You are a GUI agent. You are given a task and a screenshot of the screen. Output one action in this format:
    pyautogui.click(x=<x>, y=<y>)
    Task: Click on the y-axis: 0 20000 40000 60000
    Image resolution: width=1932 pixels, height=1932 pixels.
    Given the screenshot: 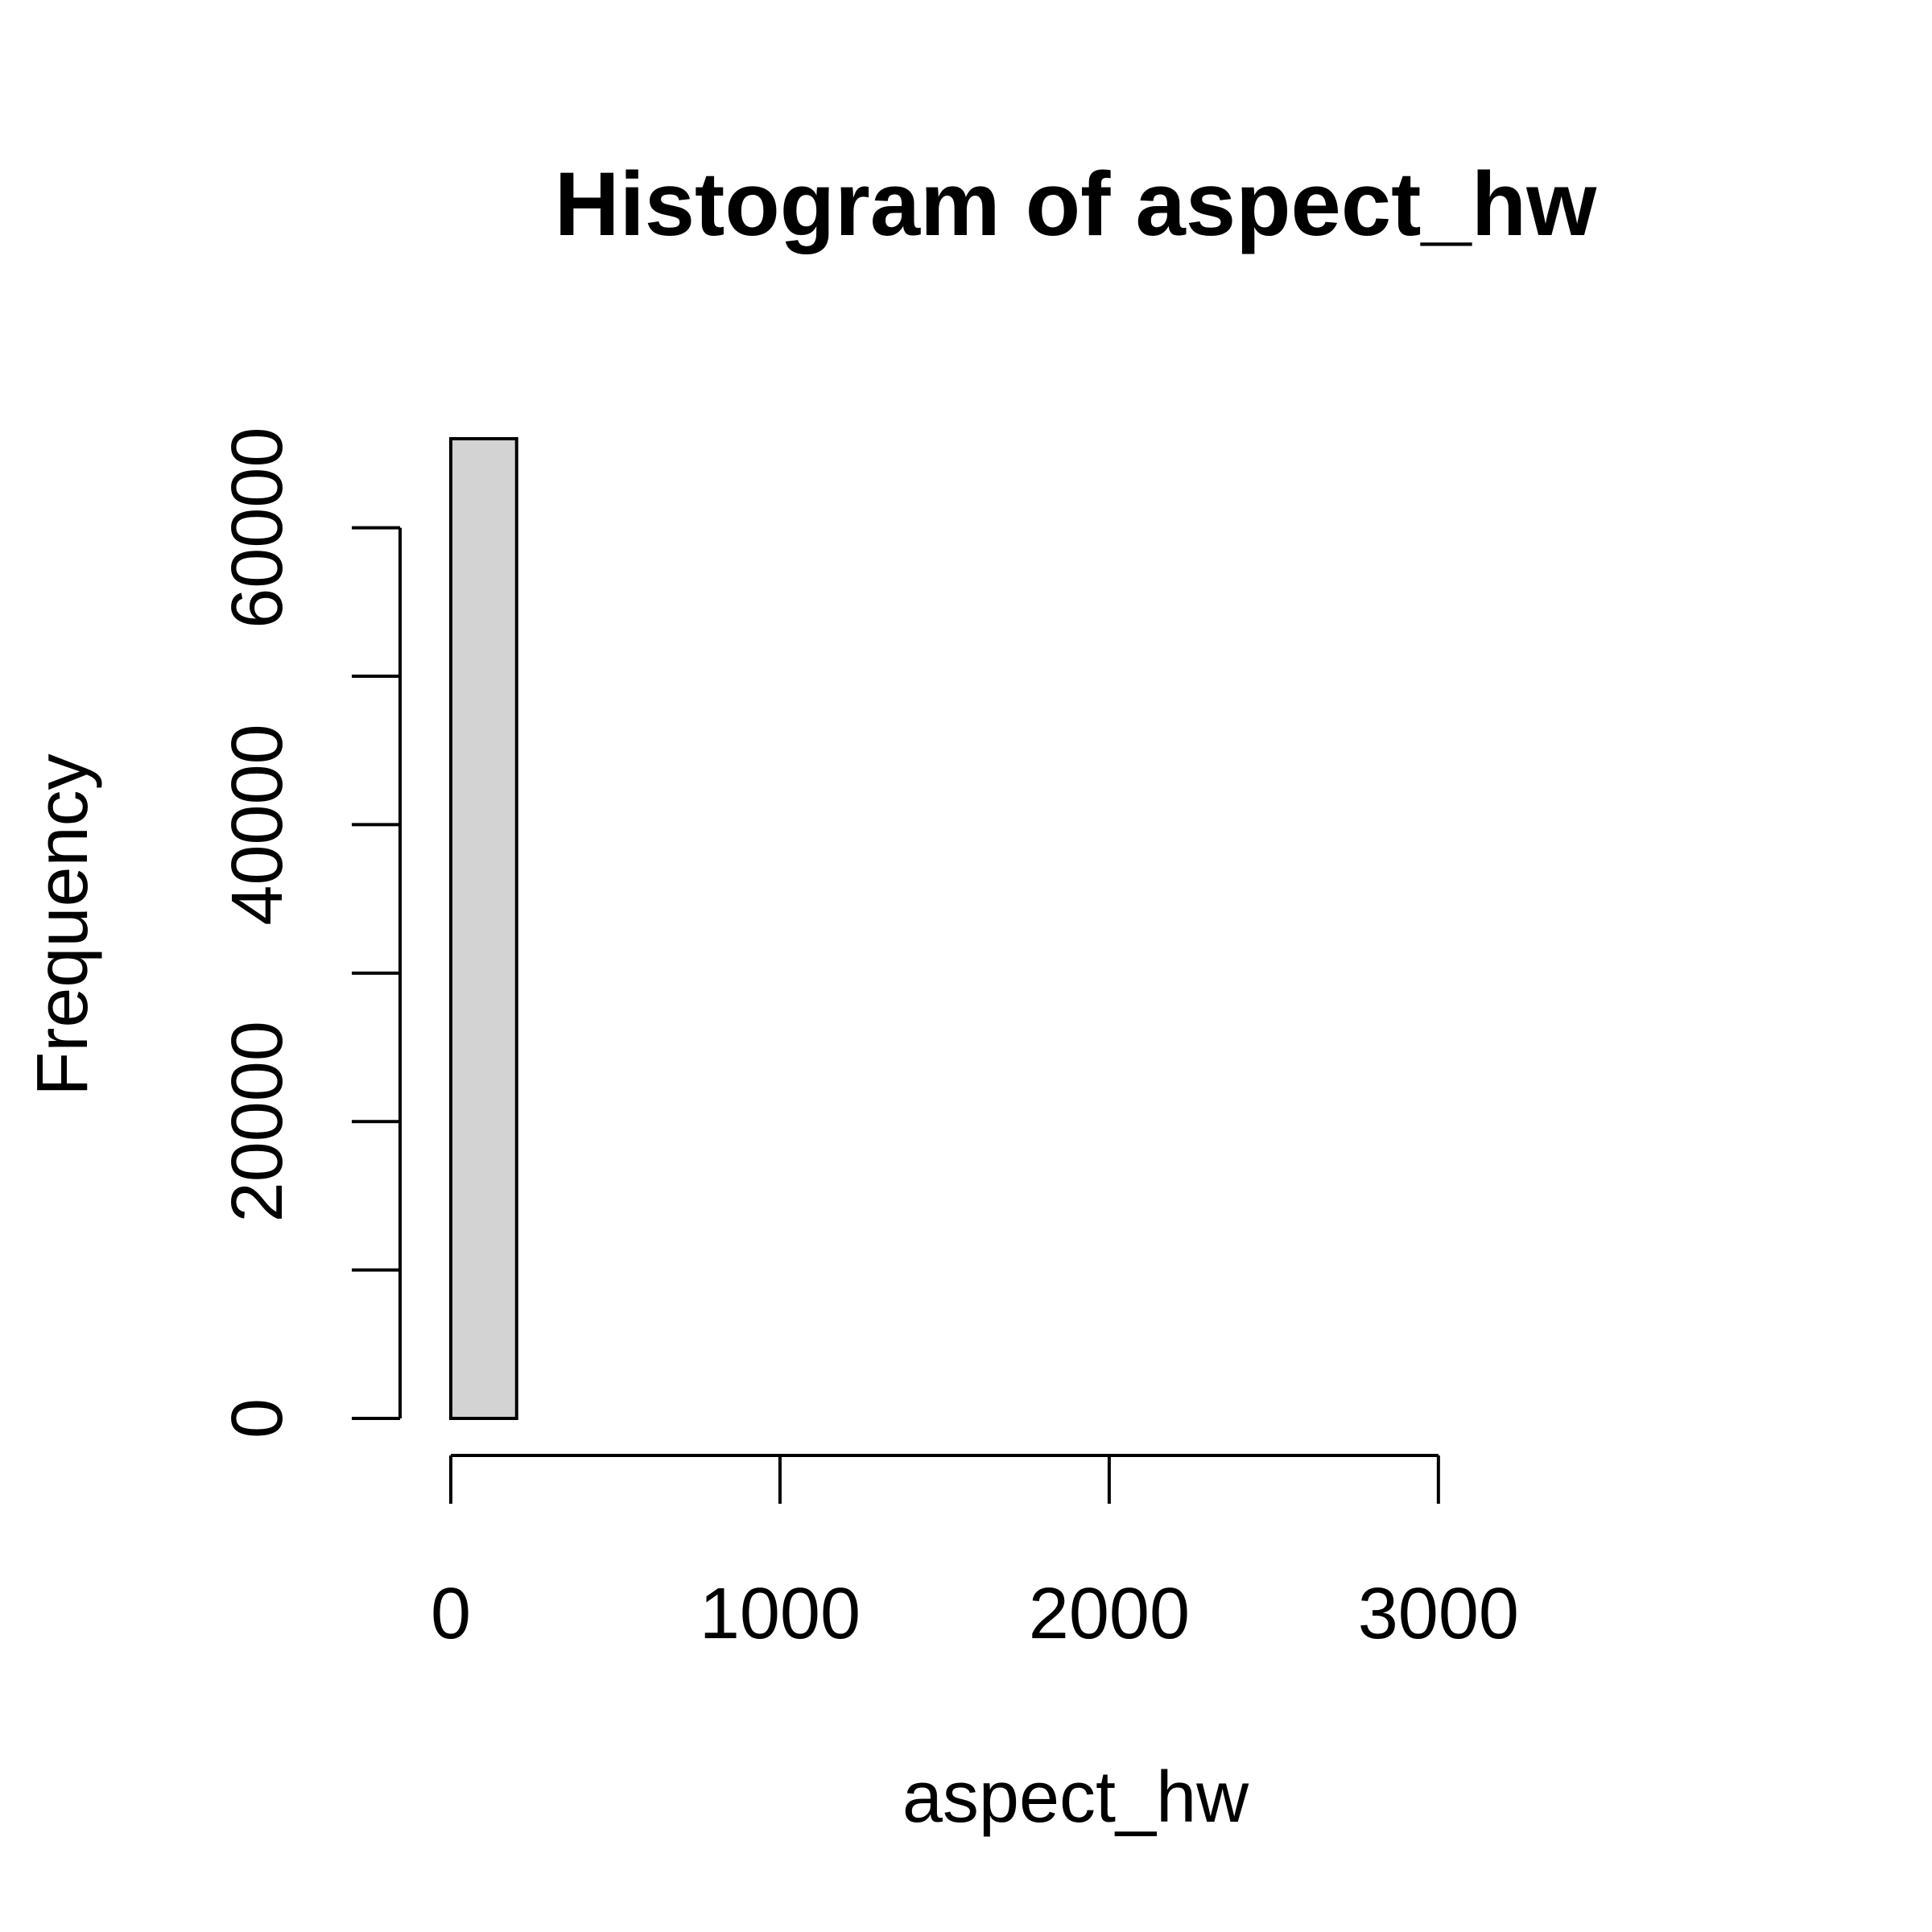 What is the action you would take?
    pyautogui.click(x=309, y=933)
    